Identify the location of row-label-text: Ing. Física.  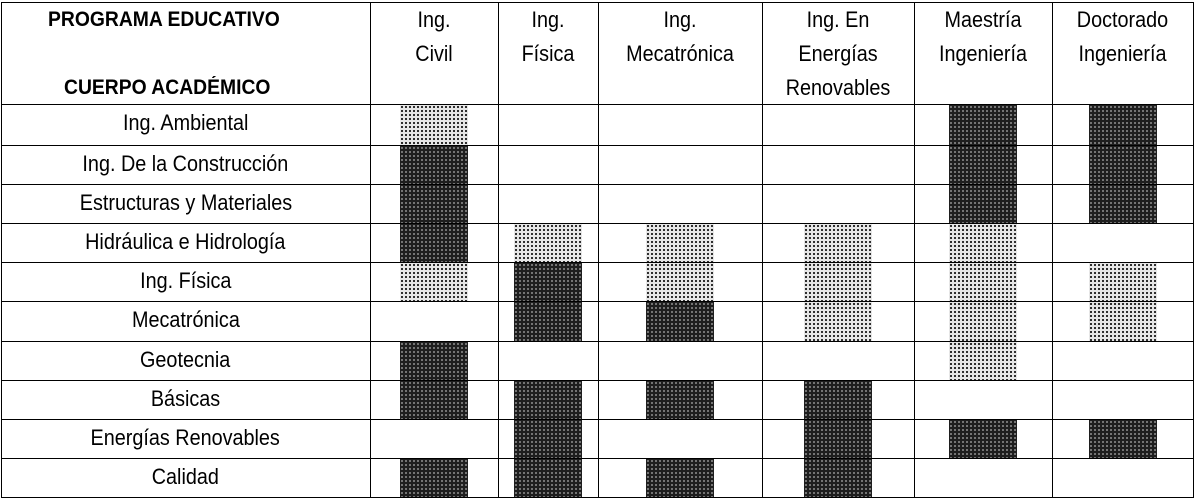
(185, 280).